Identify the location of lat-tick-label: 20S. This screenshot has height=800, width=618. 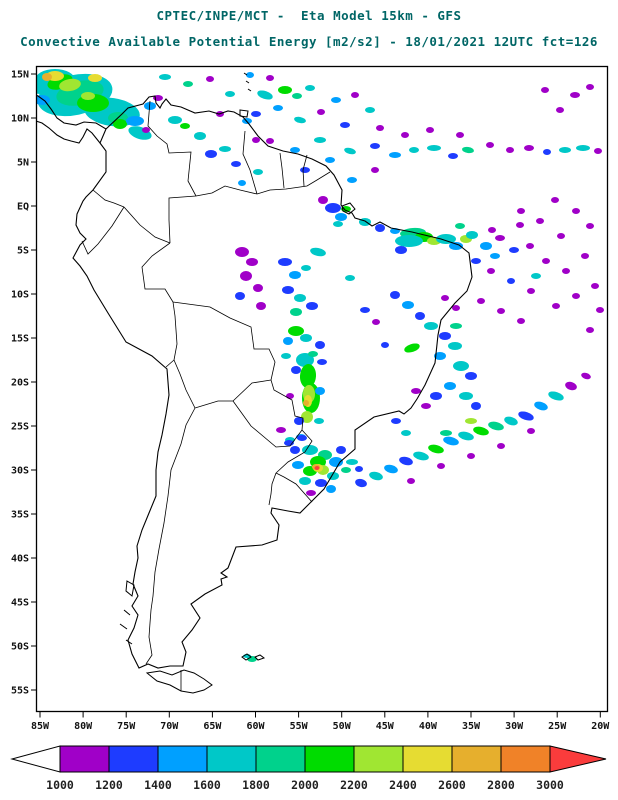
(20, 383).